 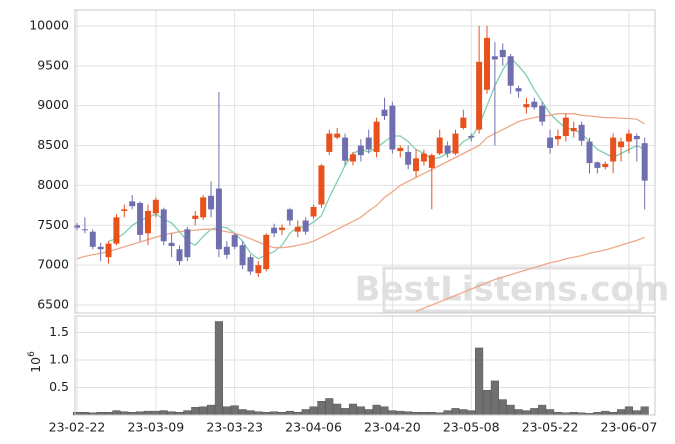 What do you see at coordinates (59, 386) in the screenshot?
I see `y-tick-label: 0.5` at bounding box center [59, 386].